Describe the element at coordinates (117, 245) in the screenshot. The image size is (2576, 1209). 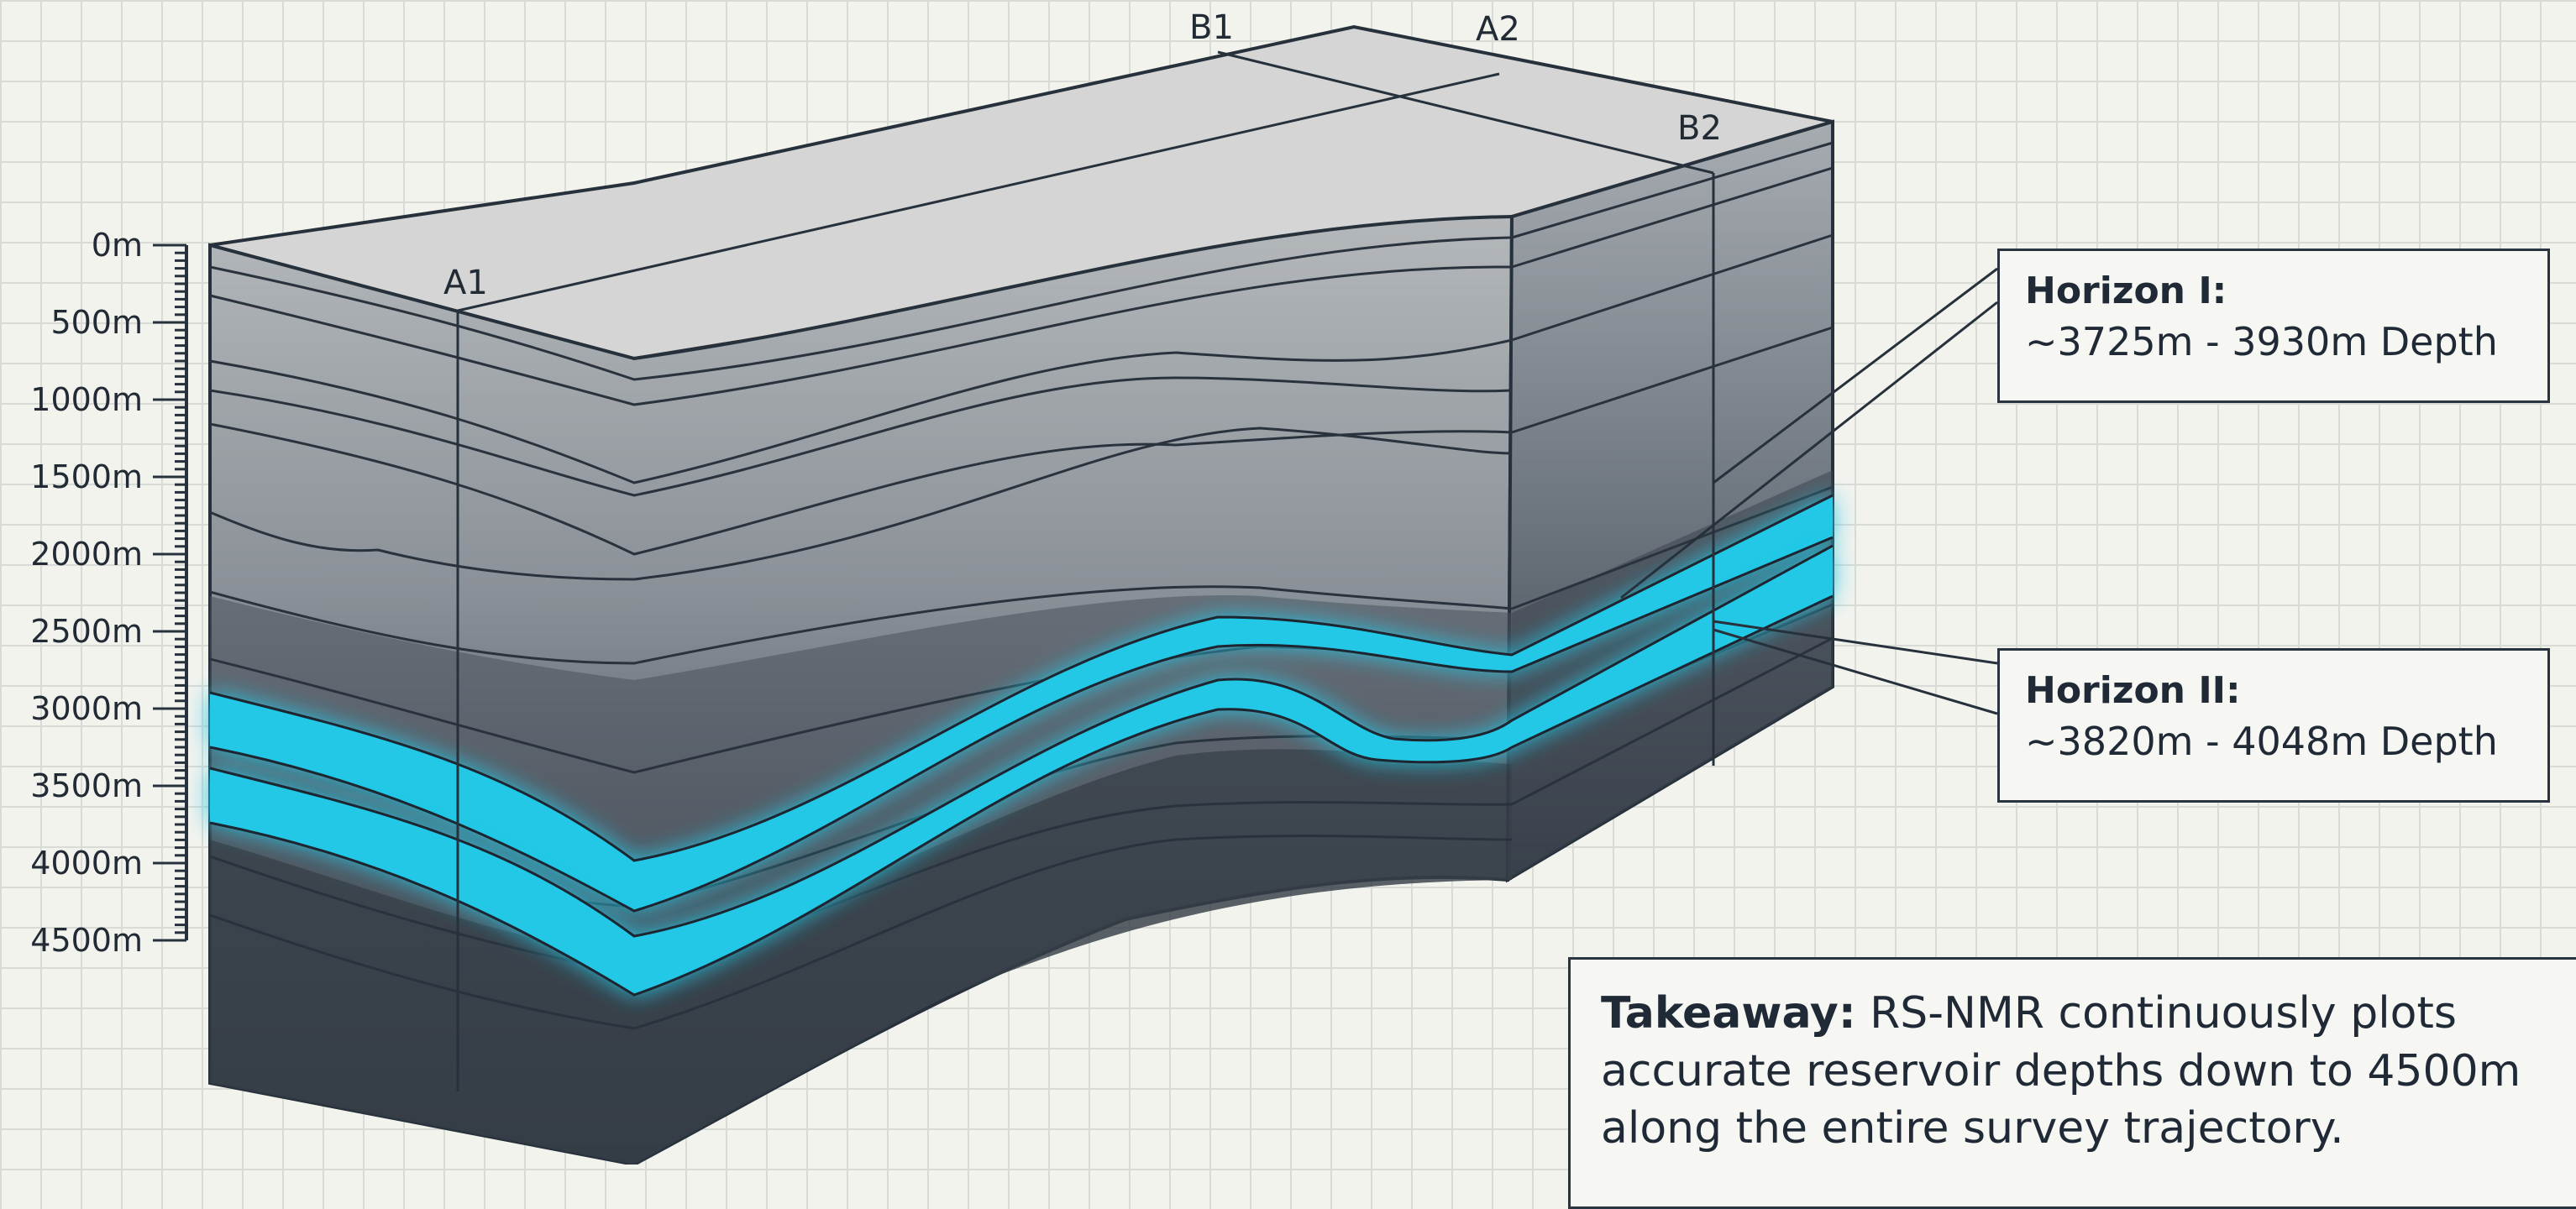
I see `depth-scale-label: 0m` at that location.